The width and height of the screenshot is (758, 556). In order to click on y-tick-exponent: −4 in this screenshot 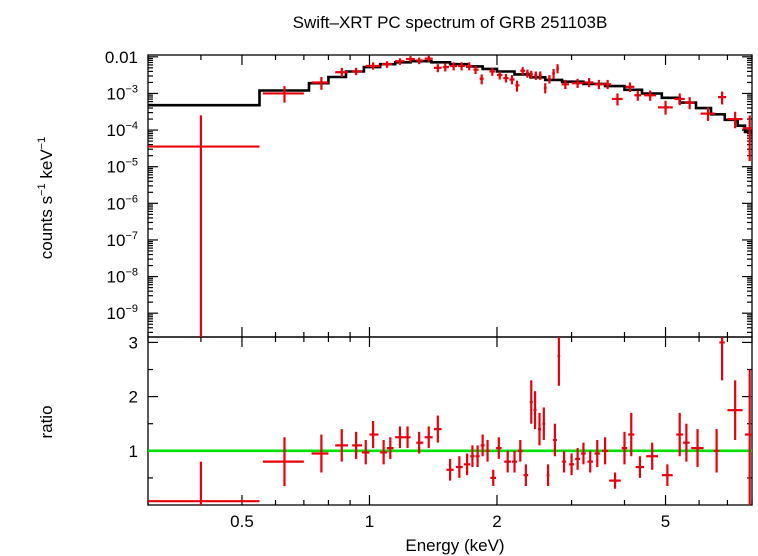, I will do `click(131, 126)`.